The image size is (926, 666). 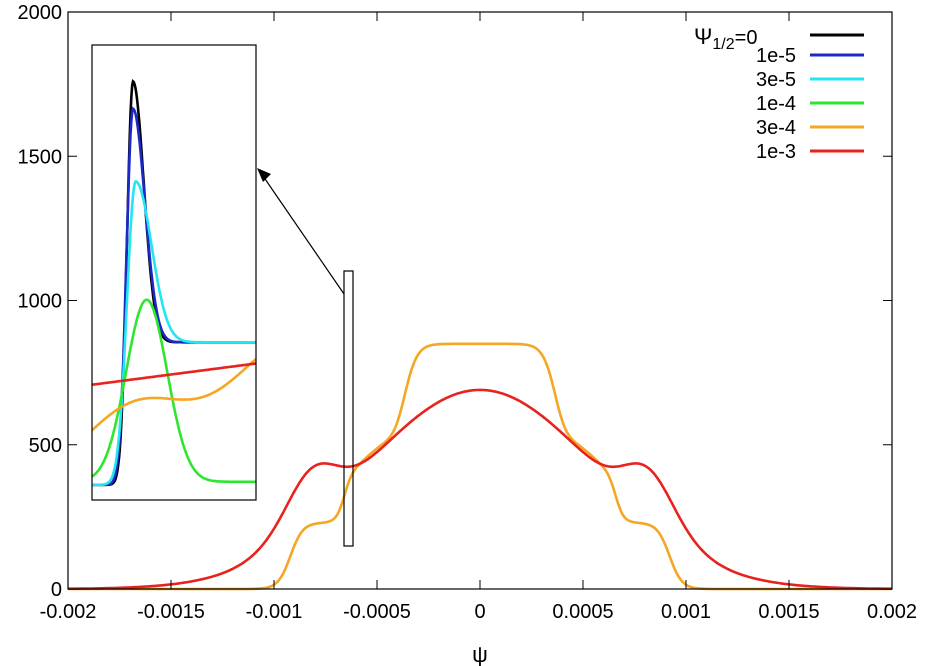 I want to click on x-tick-label: 0.0005, so click(x=582, y=612).